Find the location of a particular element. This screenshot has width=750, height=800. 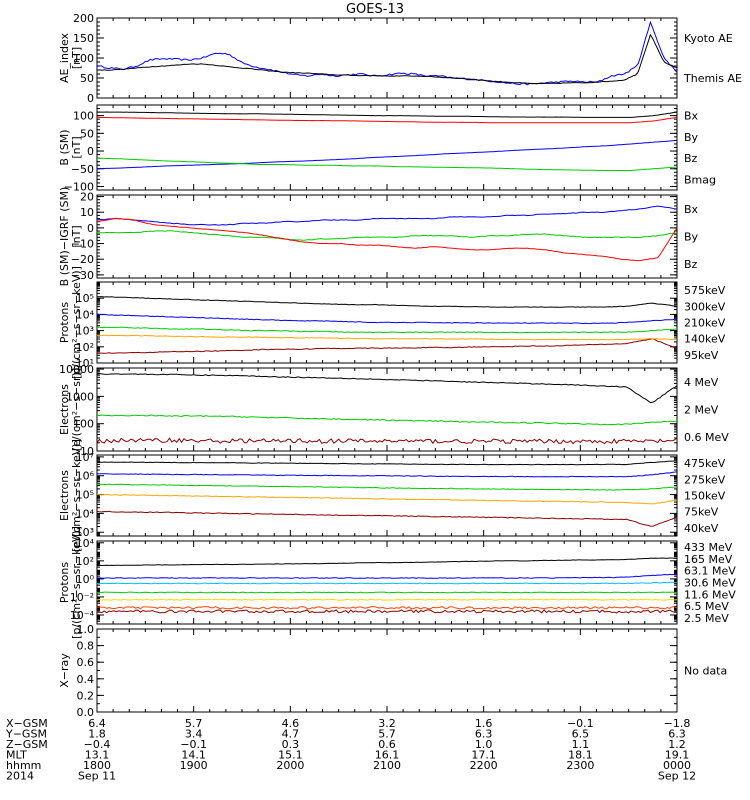

no-data-note: No data is located at coordinates (705, 671).